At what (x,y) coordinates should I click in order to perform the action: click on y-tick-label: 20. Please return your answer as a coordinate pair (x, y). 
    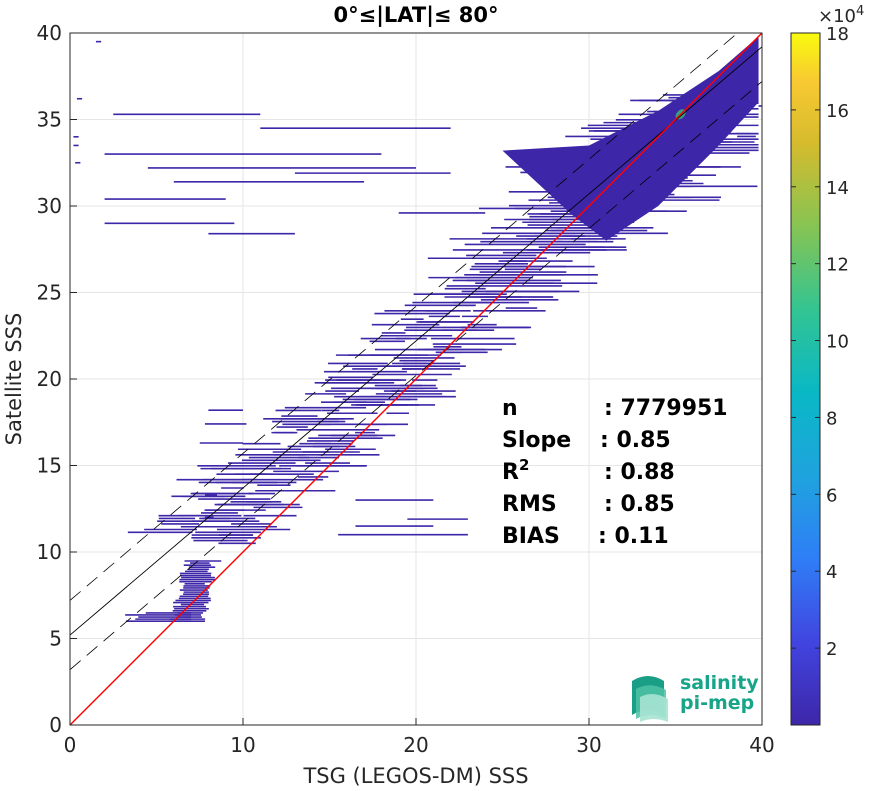
    Looking at the image, I should click on (49, 379).